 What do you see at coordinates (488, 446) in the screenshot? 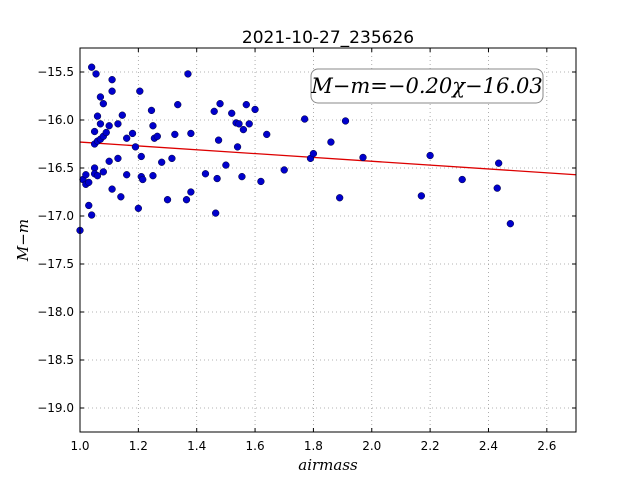
I see `x-tick-label: 2.4` at bounding box center [488, 446].